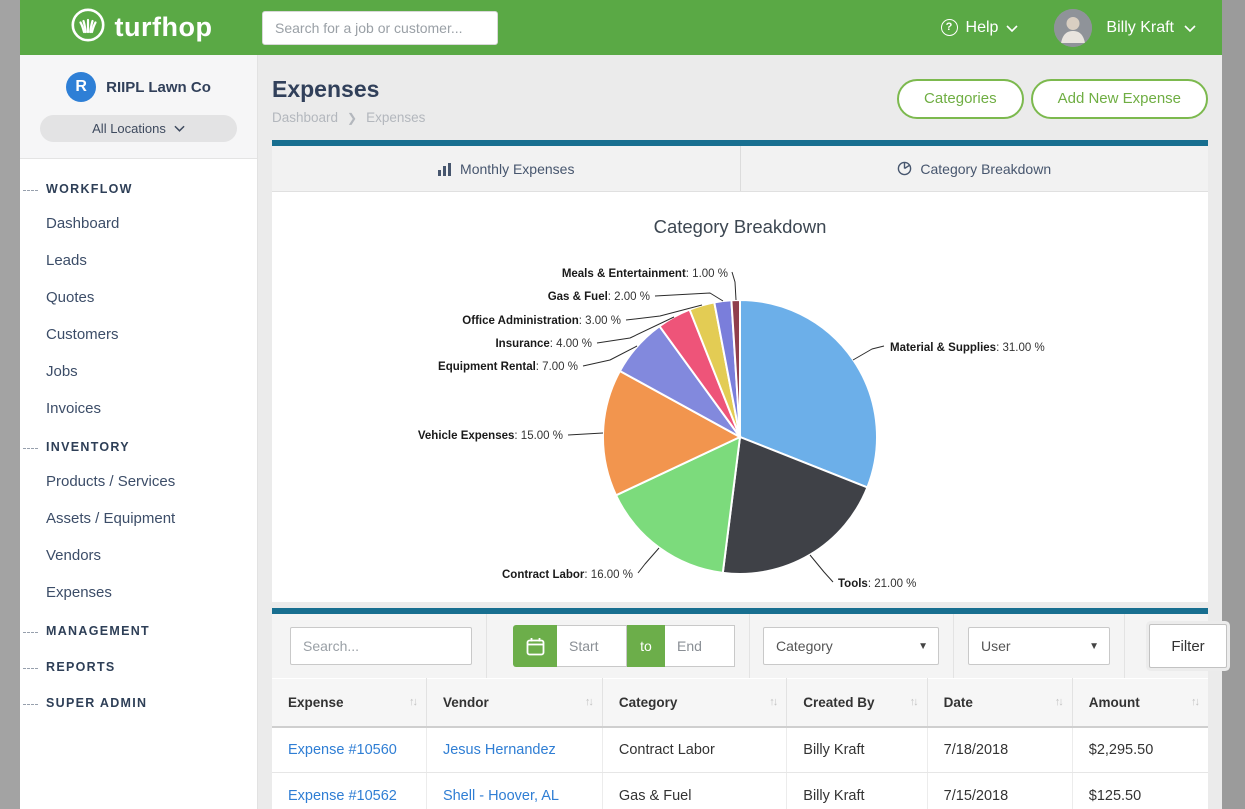  I want to click on slice-label-tools: Tools: 21.00 %, so click(877, 584).